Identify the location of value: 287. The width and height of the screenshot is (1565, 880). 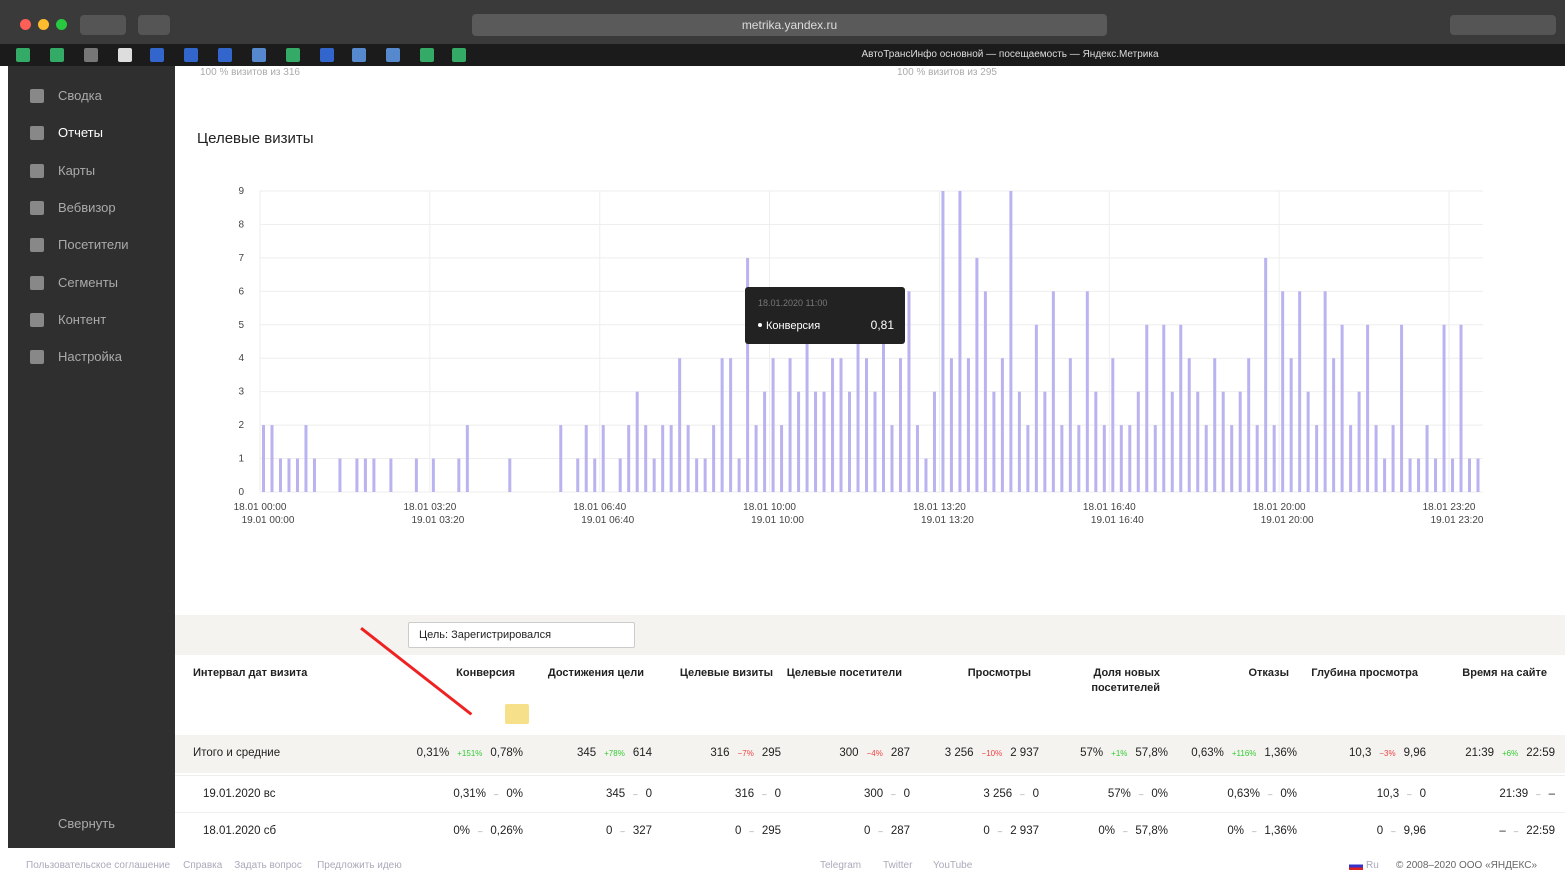
(900, 753).